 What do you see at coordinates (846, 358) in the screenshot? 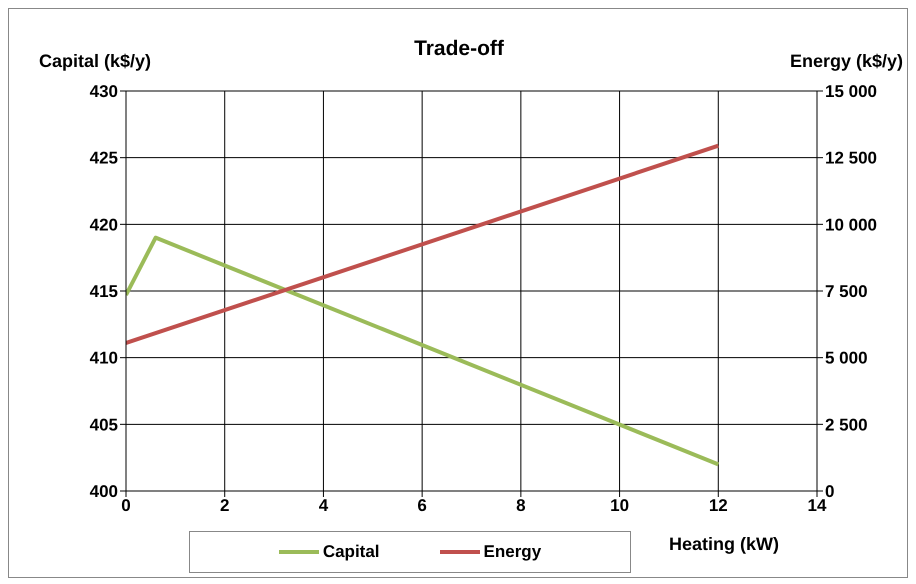
I see `y2-tick-label: 5 000` at bounding box center [846, 358].